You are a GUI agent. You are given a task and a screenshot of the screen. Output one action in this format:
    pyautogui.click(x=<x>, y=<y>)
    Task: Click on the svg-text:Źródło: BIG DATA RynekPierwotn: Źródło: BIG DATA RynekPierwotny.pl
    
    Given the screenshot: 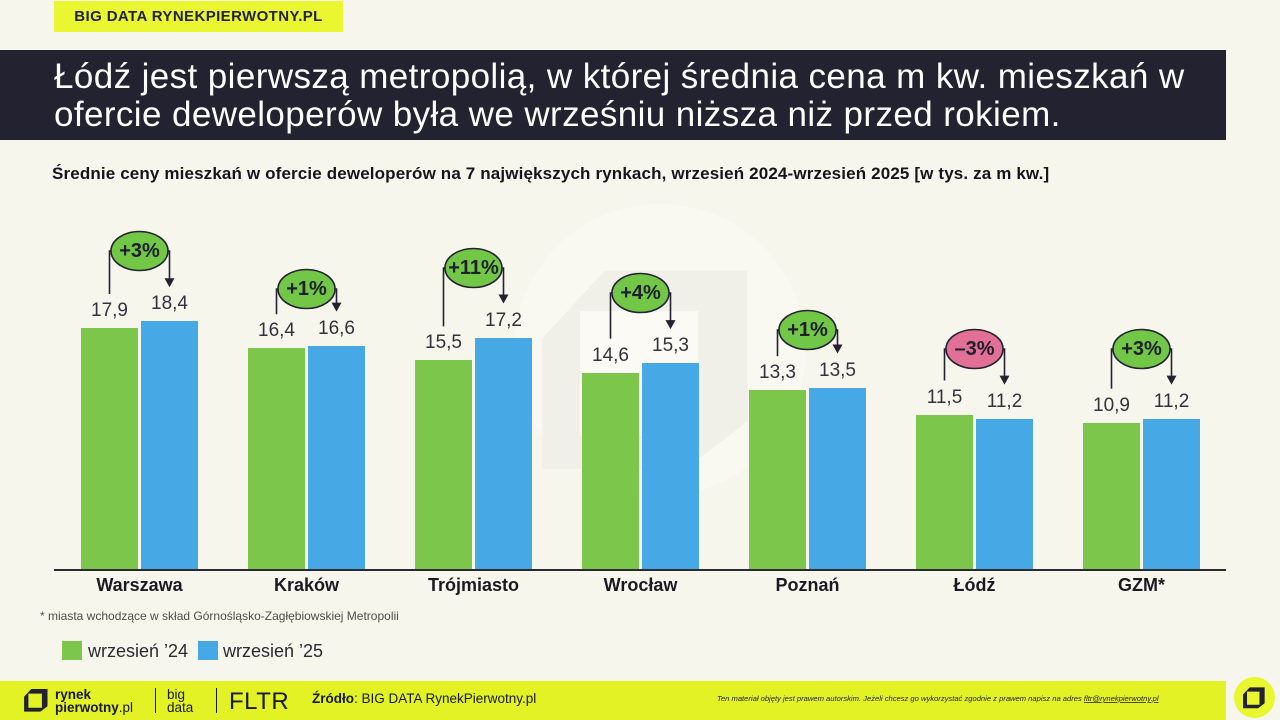 What is the action you would take?
    pyautogui.click(x=424, y=698)
    